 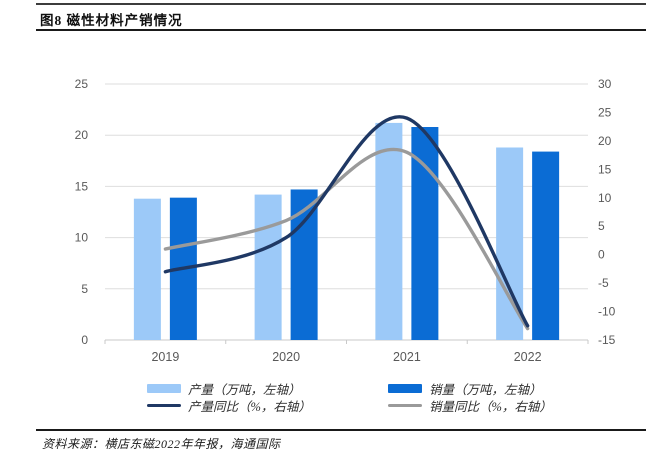 I want to click on bar-production-2021, so click(x=389, y=231).